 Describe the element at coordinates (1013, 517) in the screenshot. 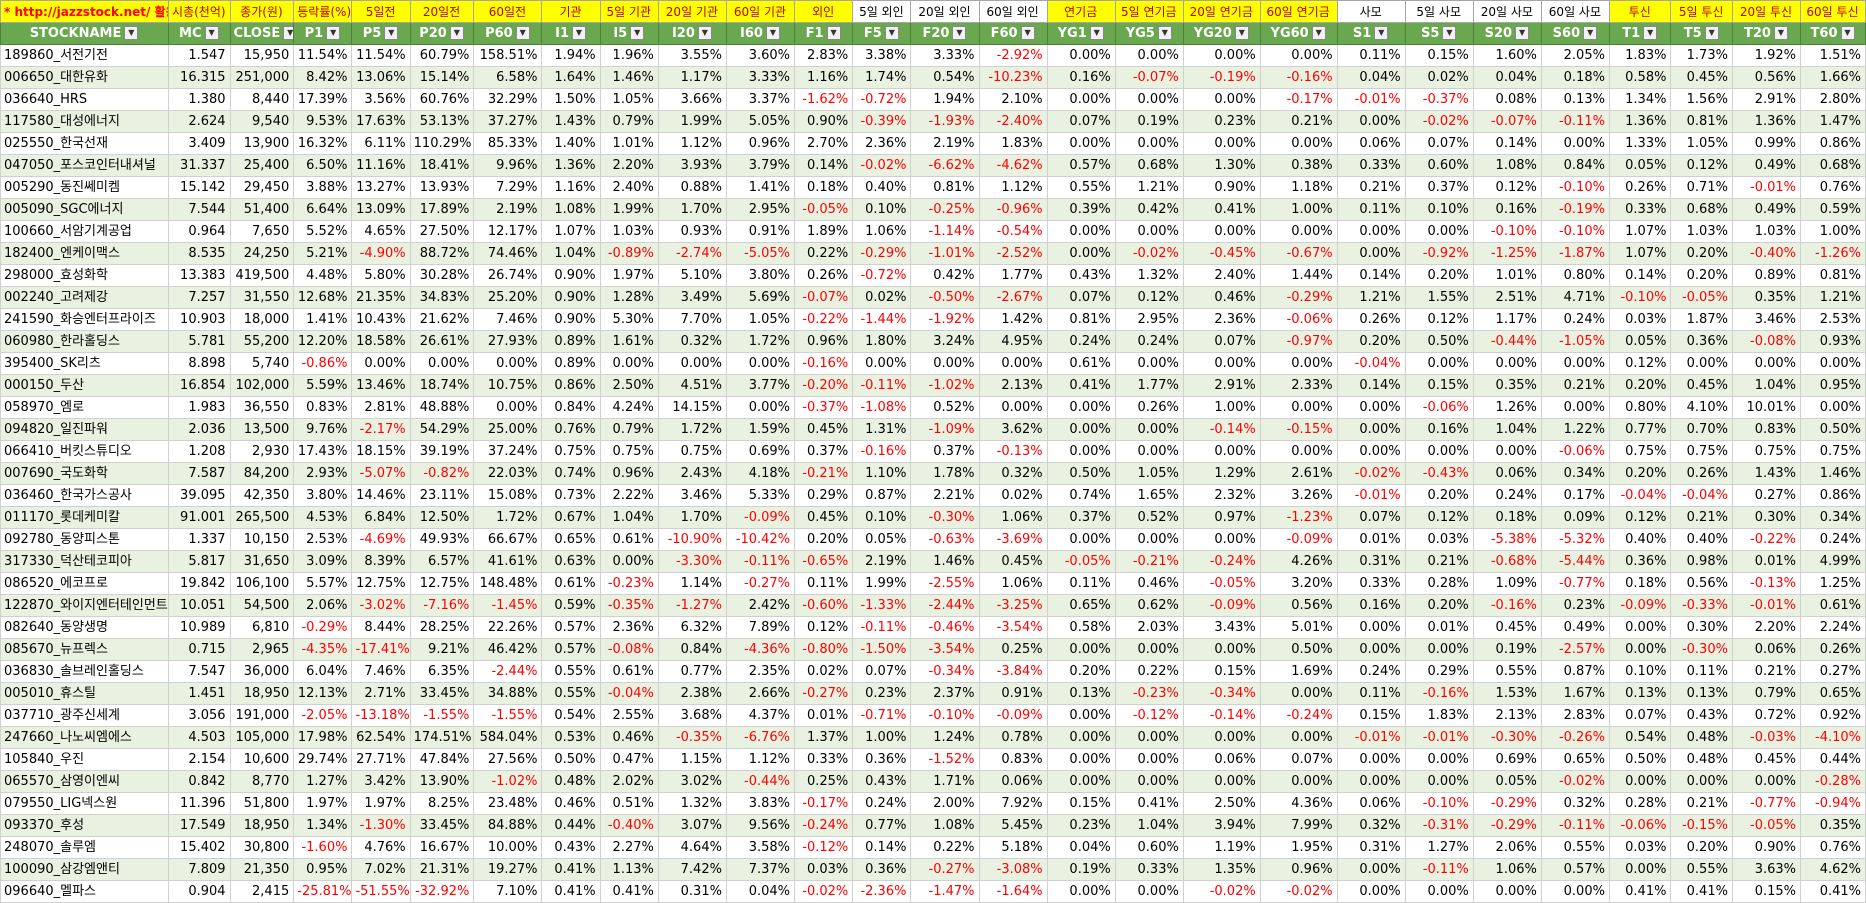

I see `cell-f60: 1.06%` at that location.